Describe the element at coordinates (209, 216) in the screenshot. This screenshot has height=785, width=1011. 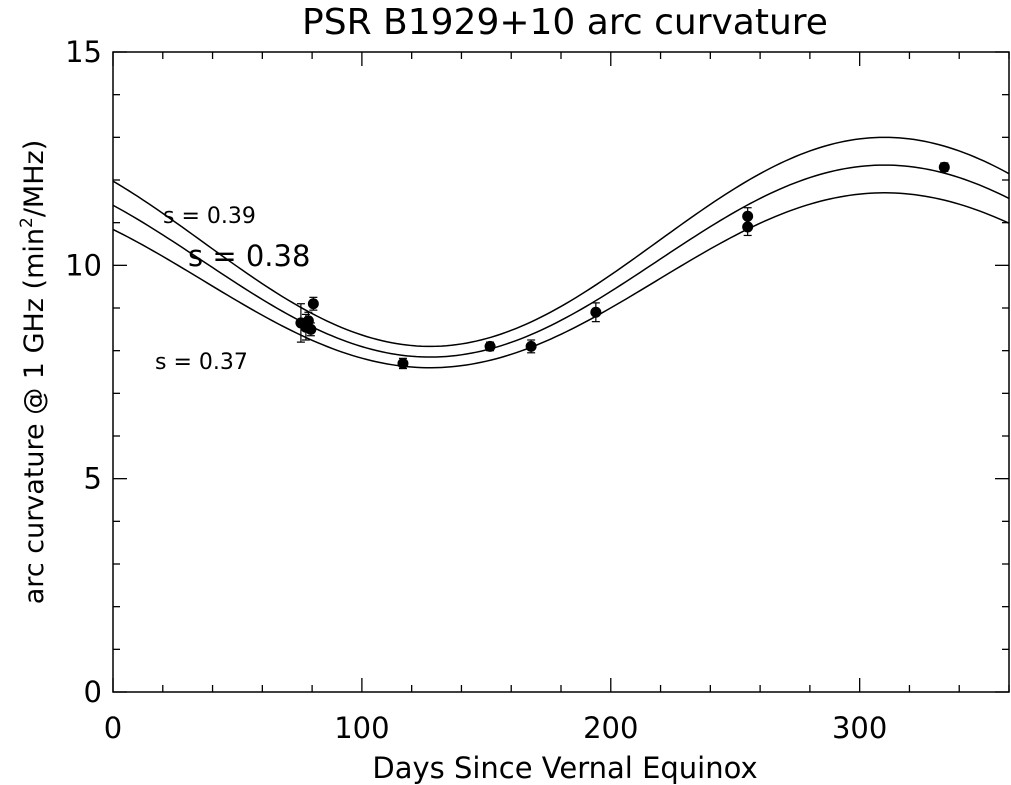
I see `curve-label: s = 0.39` at that location.